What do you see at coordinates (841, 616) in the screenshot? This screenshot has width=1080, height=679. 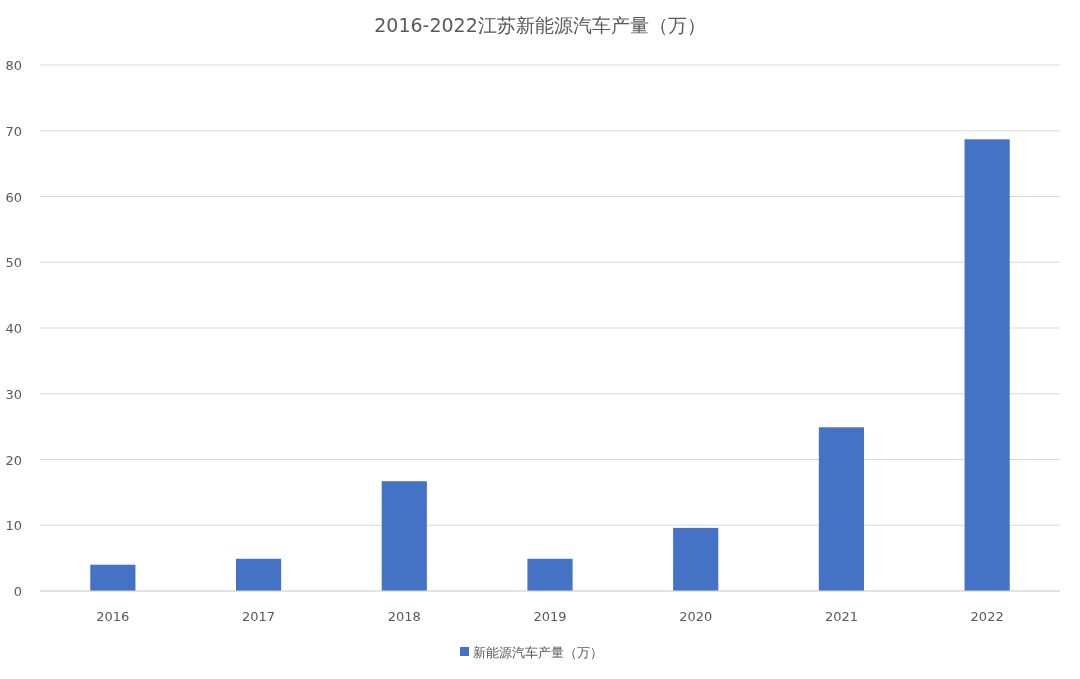 I see `x-tick-label: 2021` at bounding box center [841, 616].